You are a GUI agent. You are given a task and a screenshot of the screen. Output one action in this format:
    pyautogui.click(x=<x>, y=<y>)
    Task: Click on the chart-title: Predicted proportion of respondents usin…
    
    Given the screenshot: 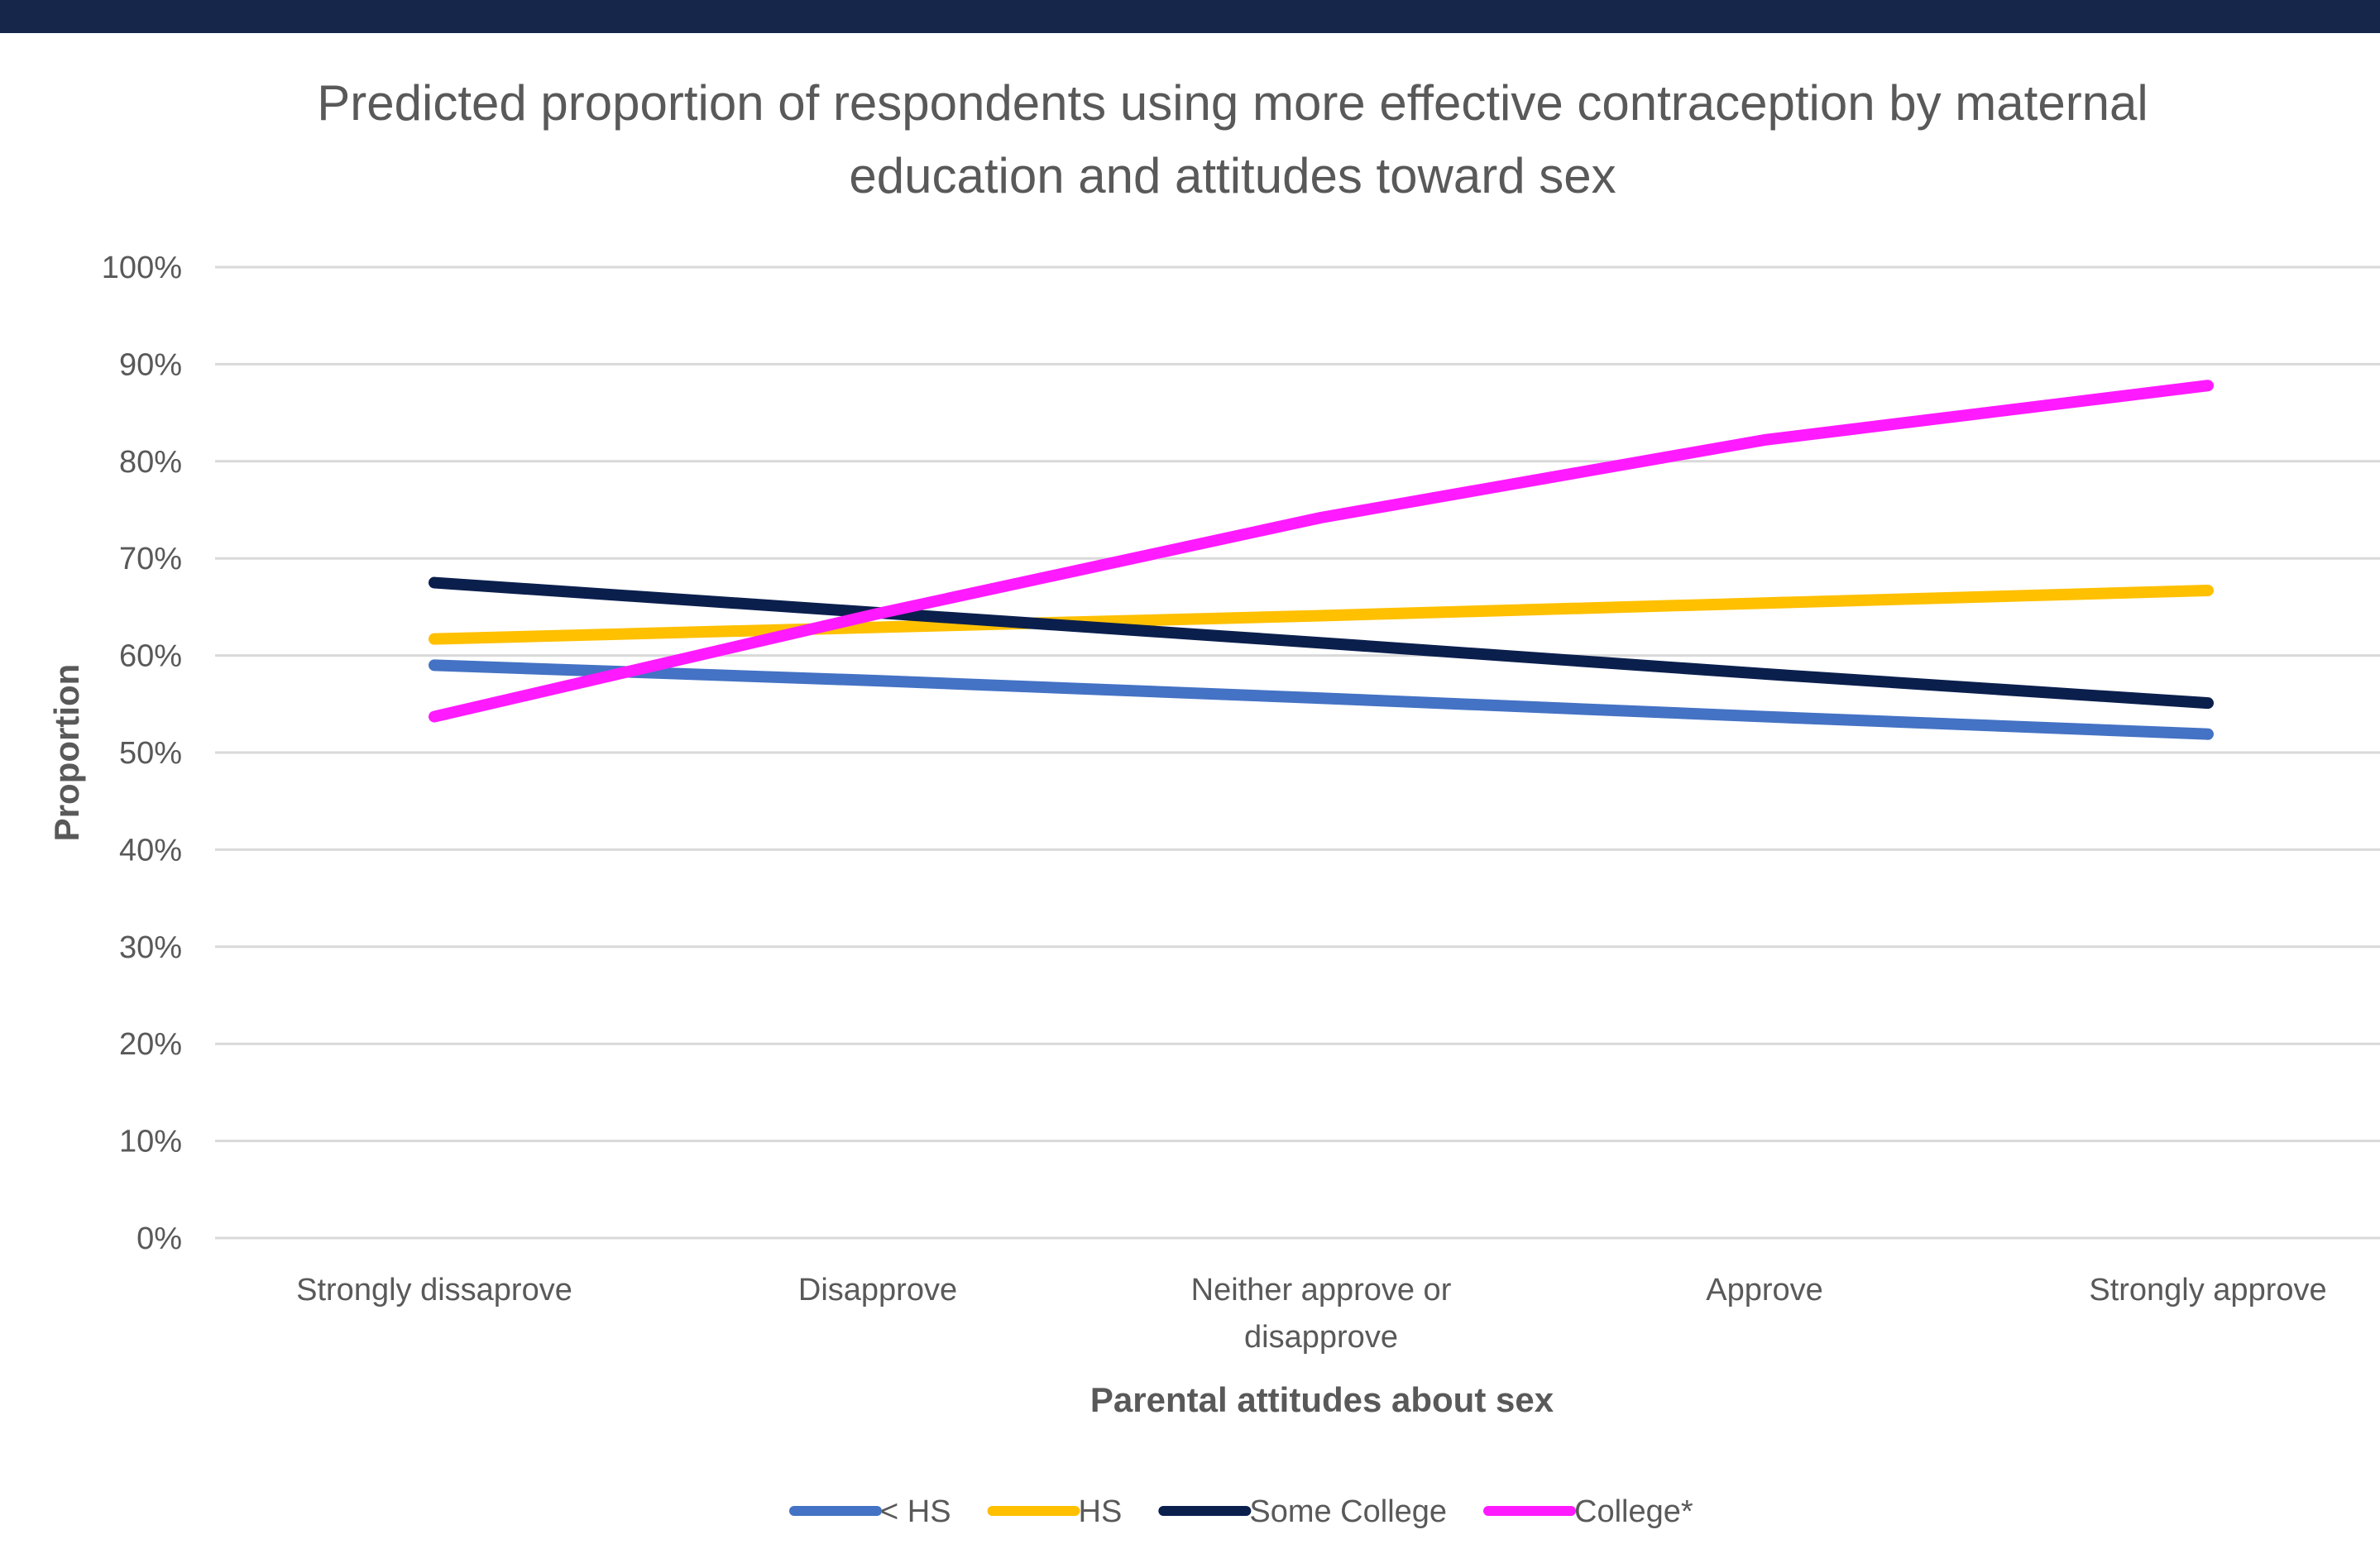 What is the action you would take?
    pyautogui.click(x=1232, y=139)
    